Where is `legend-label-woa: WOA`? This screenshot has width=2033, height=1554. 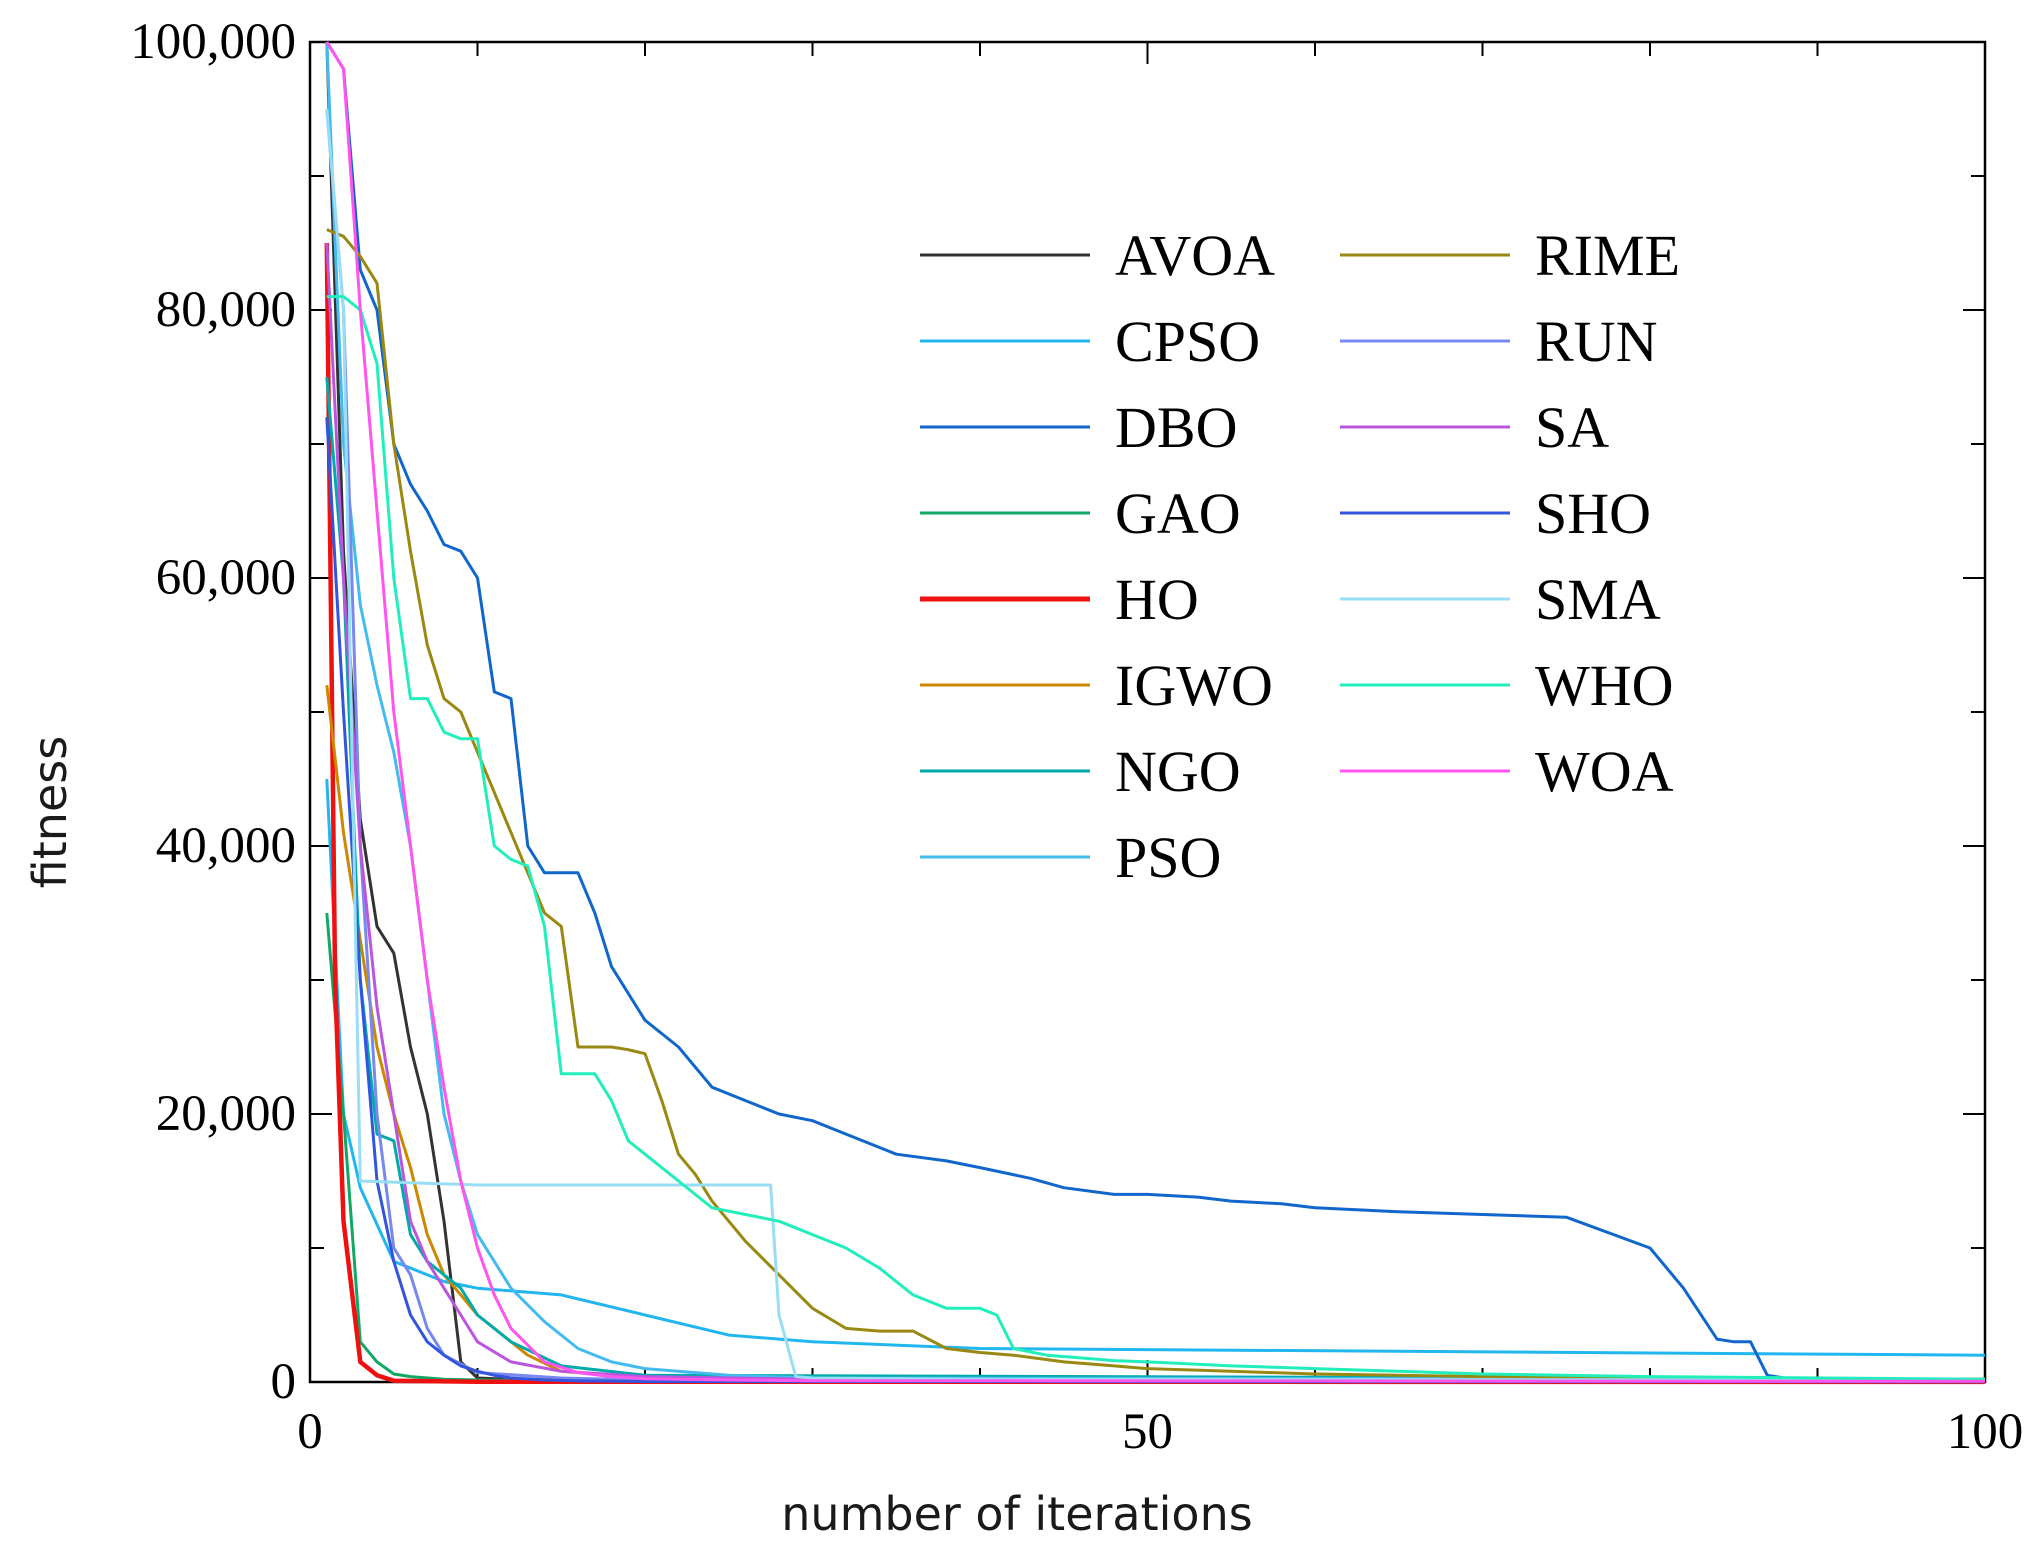 legend-label-woa: WOA is located at coordinates (1604, 771).